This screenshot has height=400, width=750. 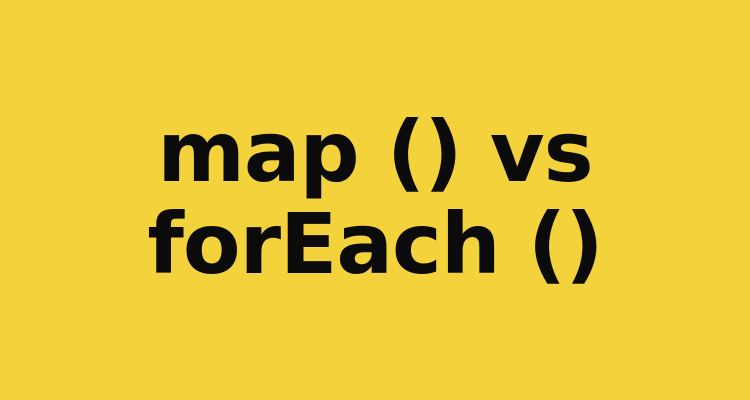 What do you see at coordinates (375, 152) in the screenshot?
I see `title-line-1: map () vs` at bounding box center [375, 152].